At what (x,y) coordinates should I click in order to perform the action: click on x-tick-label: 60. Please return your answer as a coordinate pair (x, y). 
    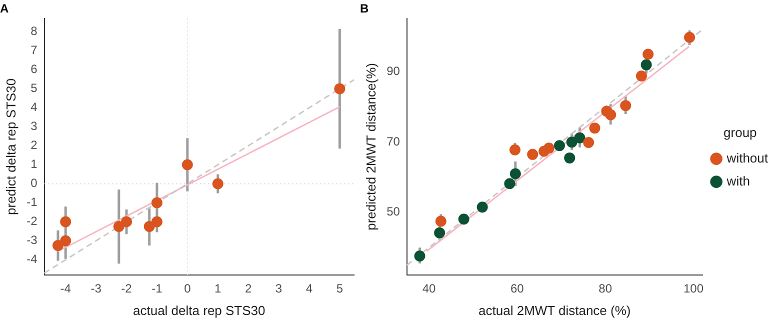
    Looking at the image, I should click on (517, 289).